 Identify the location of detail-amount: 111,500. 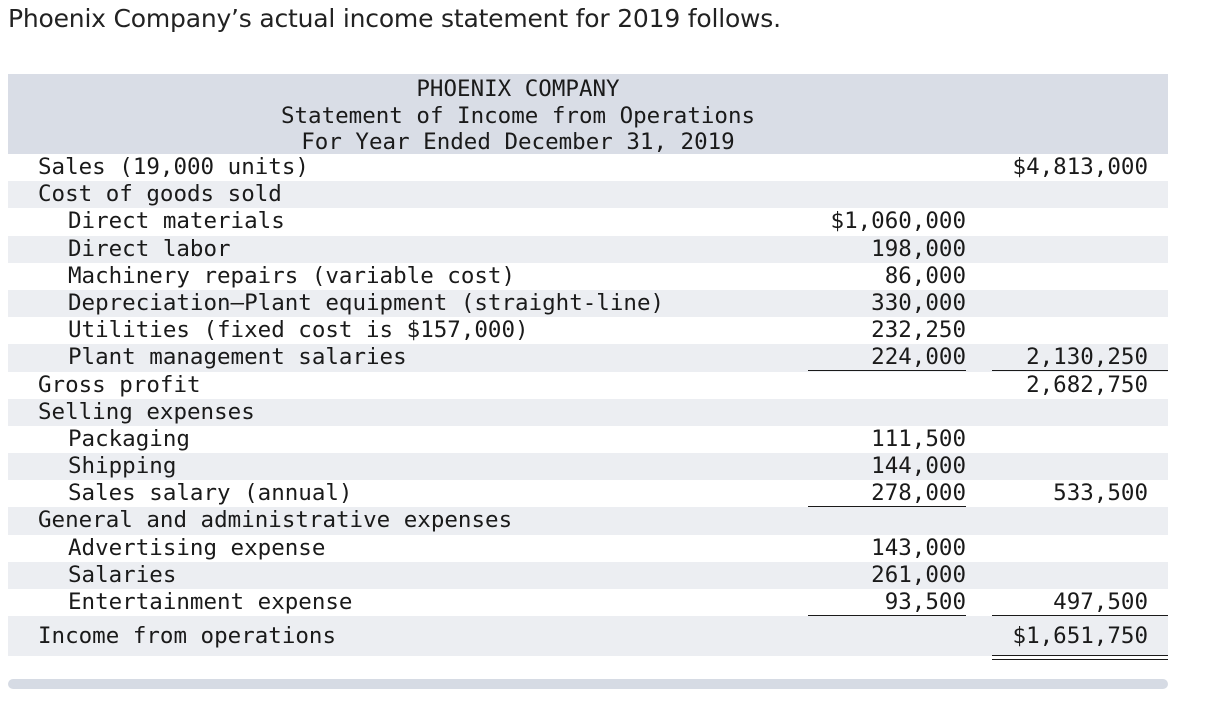
(918, 438).